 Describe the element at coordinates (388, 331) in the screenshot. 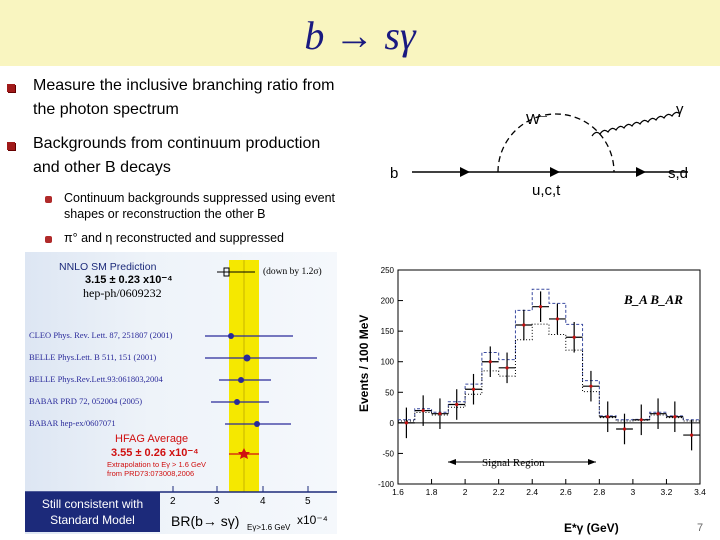

I see `y-tick-label: 150` at that location.